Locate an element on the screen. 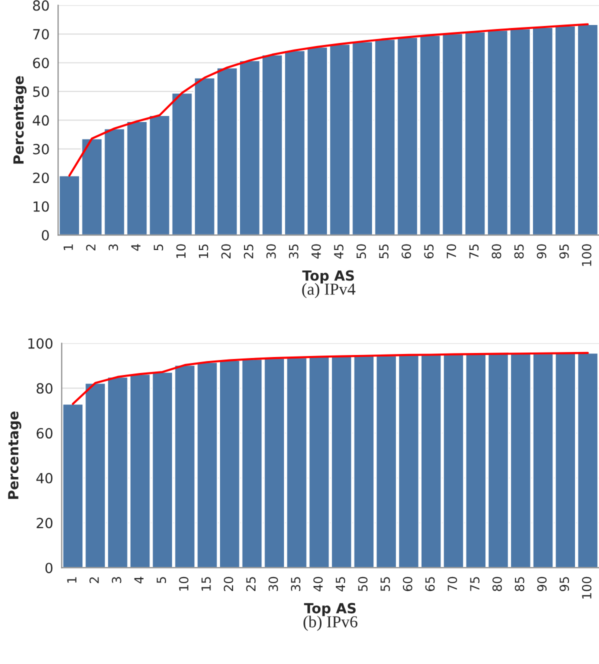 Image resolution: width=599 pixels, height=664 pixels. text: (b) IPv6 is located at coordinates (331, 623).